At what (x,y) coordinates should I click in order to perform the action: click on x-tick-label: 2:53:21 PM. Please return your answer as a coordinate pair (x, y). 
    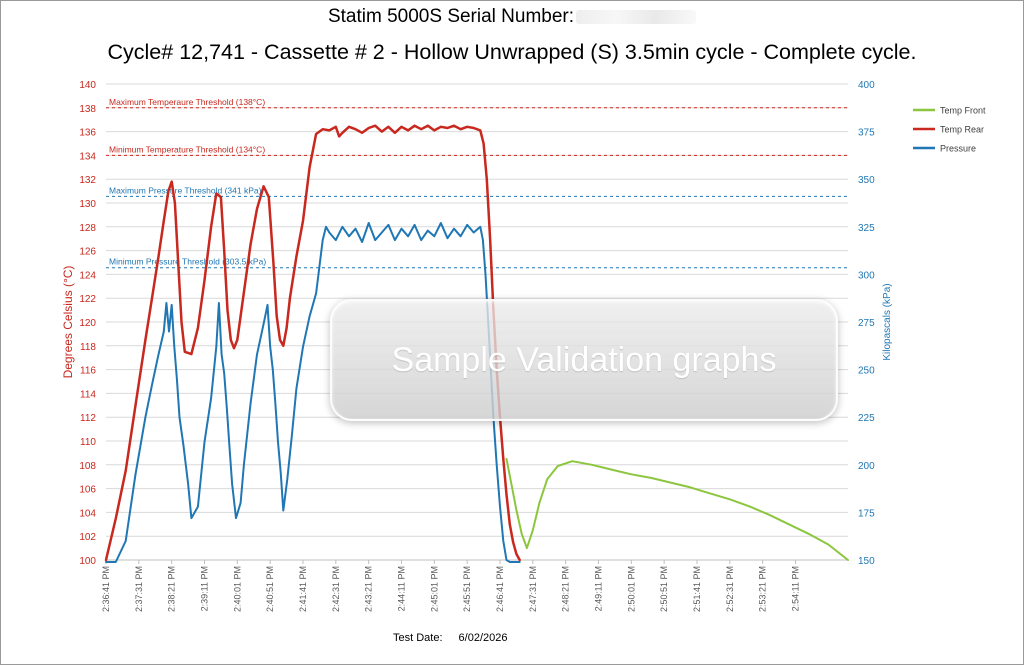
    Looking at the image, I should click on (763, 589).